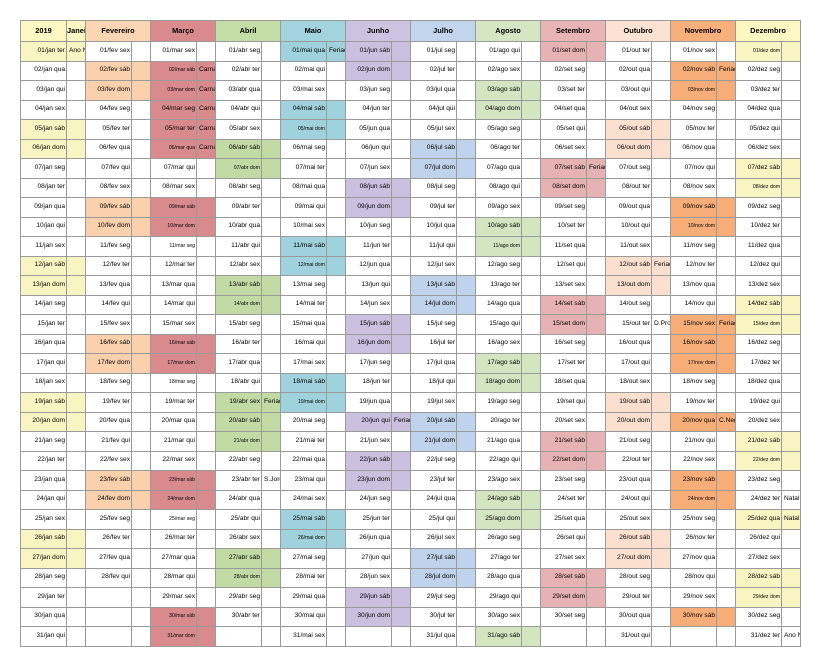 The width and height of the screenshot is (820, 647). What do you see at coordinates (206, 109) in the screenshot?
I see `note-cell: Carnaval` at bounding box center [206, 109].